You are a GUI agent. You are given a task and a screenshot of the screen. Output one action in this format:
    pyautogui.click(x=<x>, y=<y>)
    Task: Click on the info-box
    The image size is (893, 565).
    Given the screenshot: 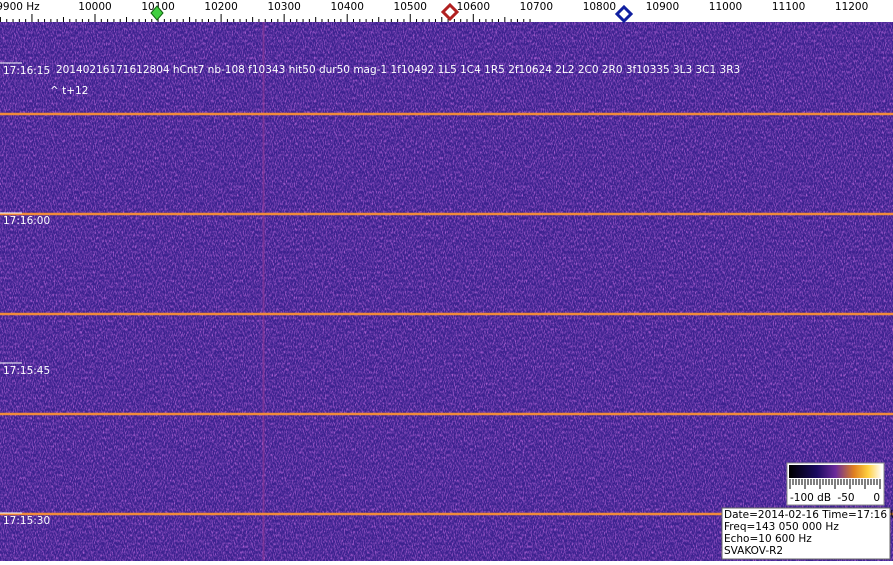 What is the action you would take?
    pyautogui.click(x=806, y=533)
    